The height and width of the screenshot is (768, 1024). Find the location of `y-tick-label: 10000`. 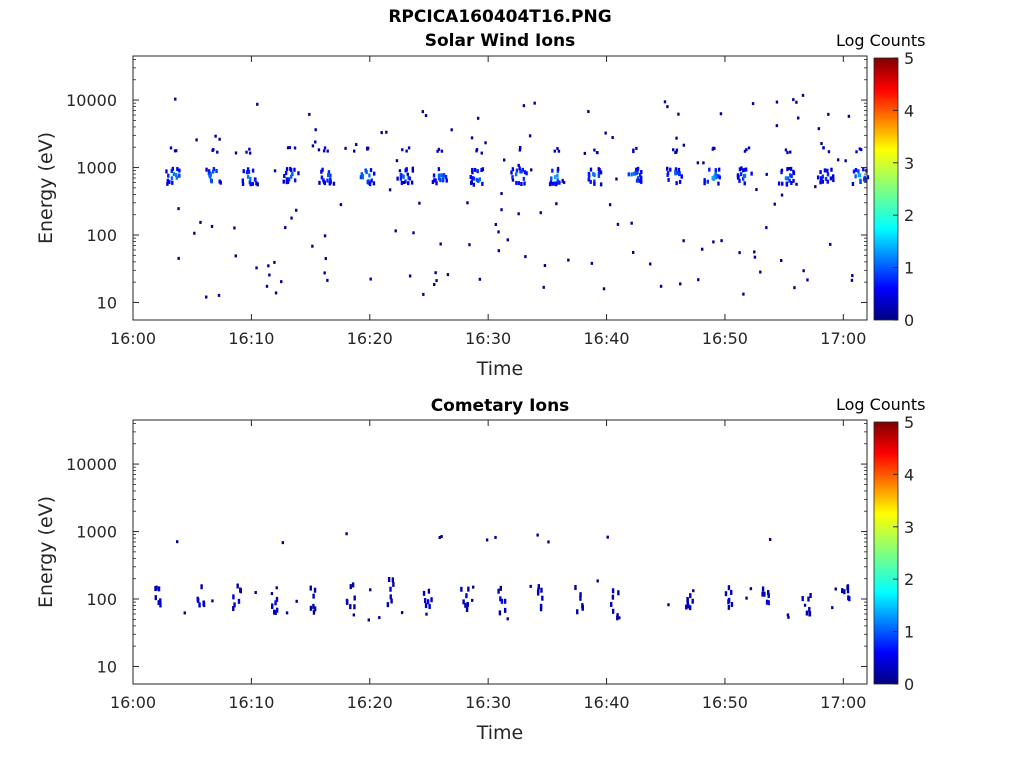

y-tick-label: 10000 is located at coordinates (91, 464).